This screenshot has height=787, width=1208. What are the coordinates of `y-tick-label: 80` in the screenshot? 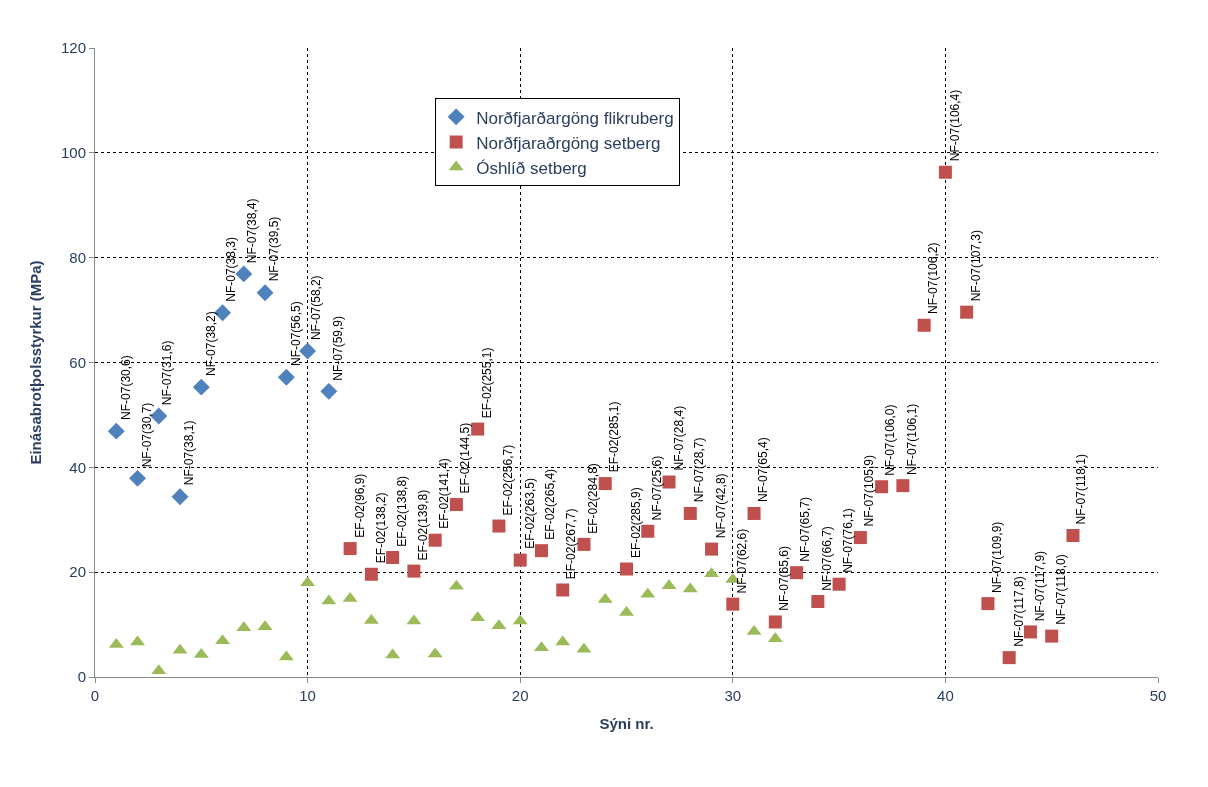 It's located at (77, 257).